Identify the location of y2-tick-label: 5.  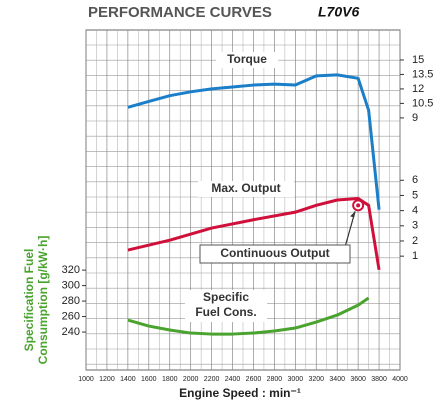
(415, 195).